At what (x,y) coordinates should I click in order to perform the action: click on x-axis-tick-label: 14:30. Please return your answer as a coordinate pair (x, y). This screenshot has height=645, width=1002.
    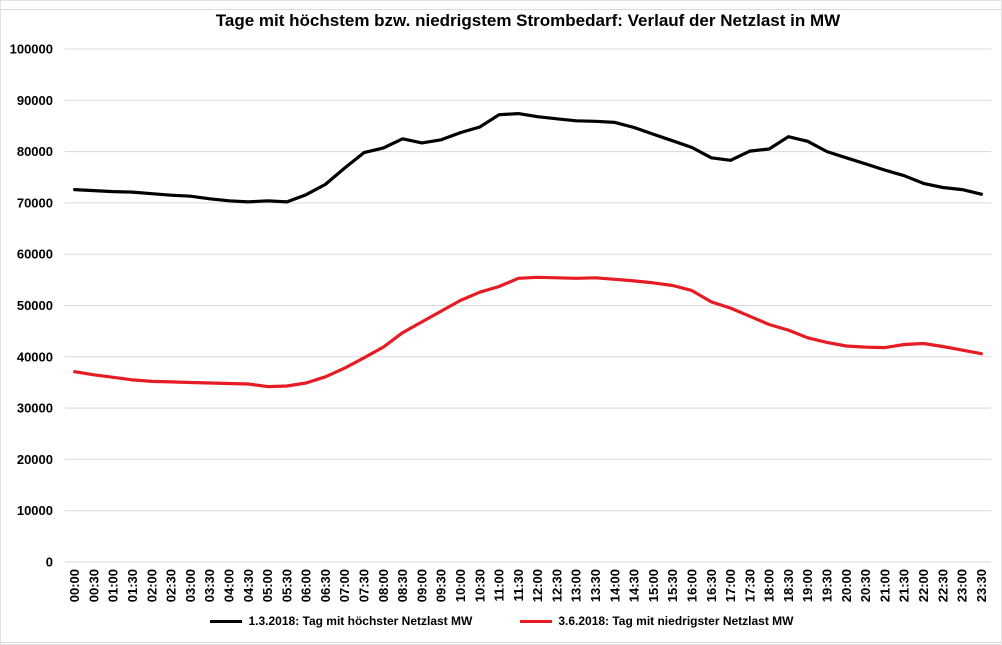
    Looking at the image, I should click on (634, 585).